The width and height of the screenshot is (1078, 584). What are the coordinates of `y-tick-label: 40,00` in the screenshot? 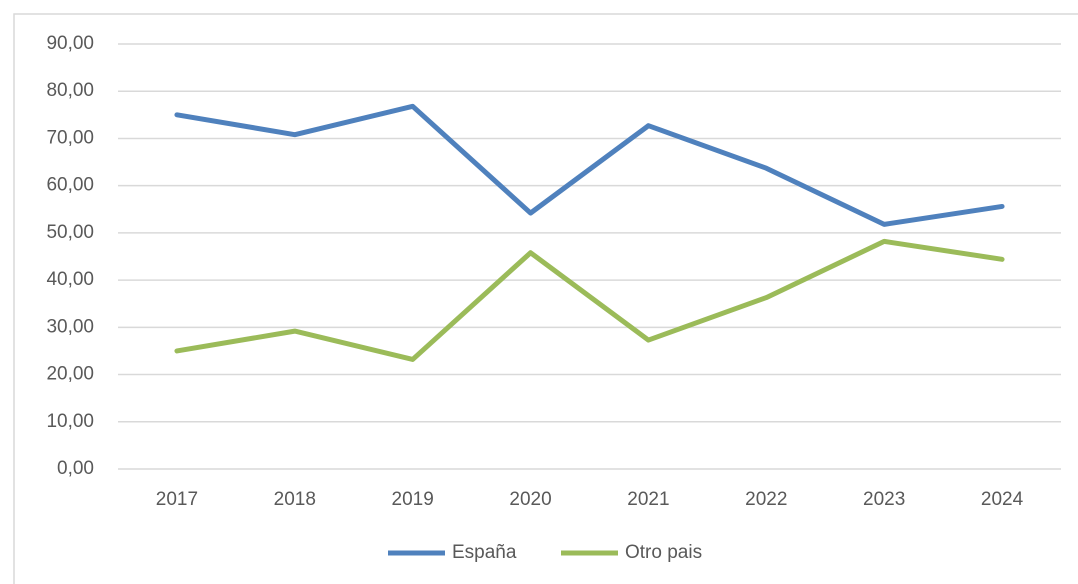 It's located at (70, 279).